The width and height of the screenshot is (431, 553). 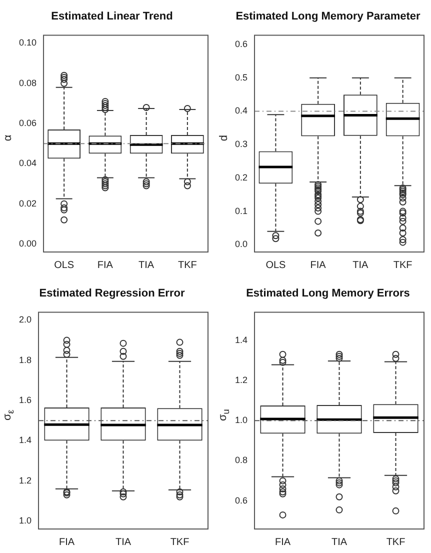 What do you see at coordinates (27, 83) in the screenshot?
I see `y-tick-label: 0.08` at bounding box center [27, 83].